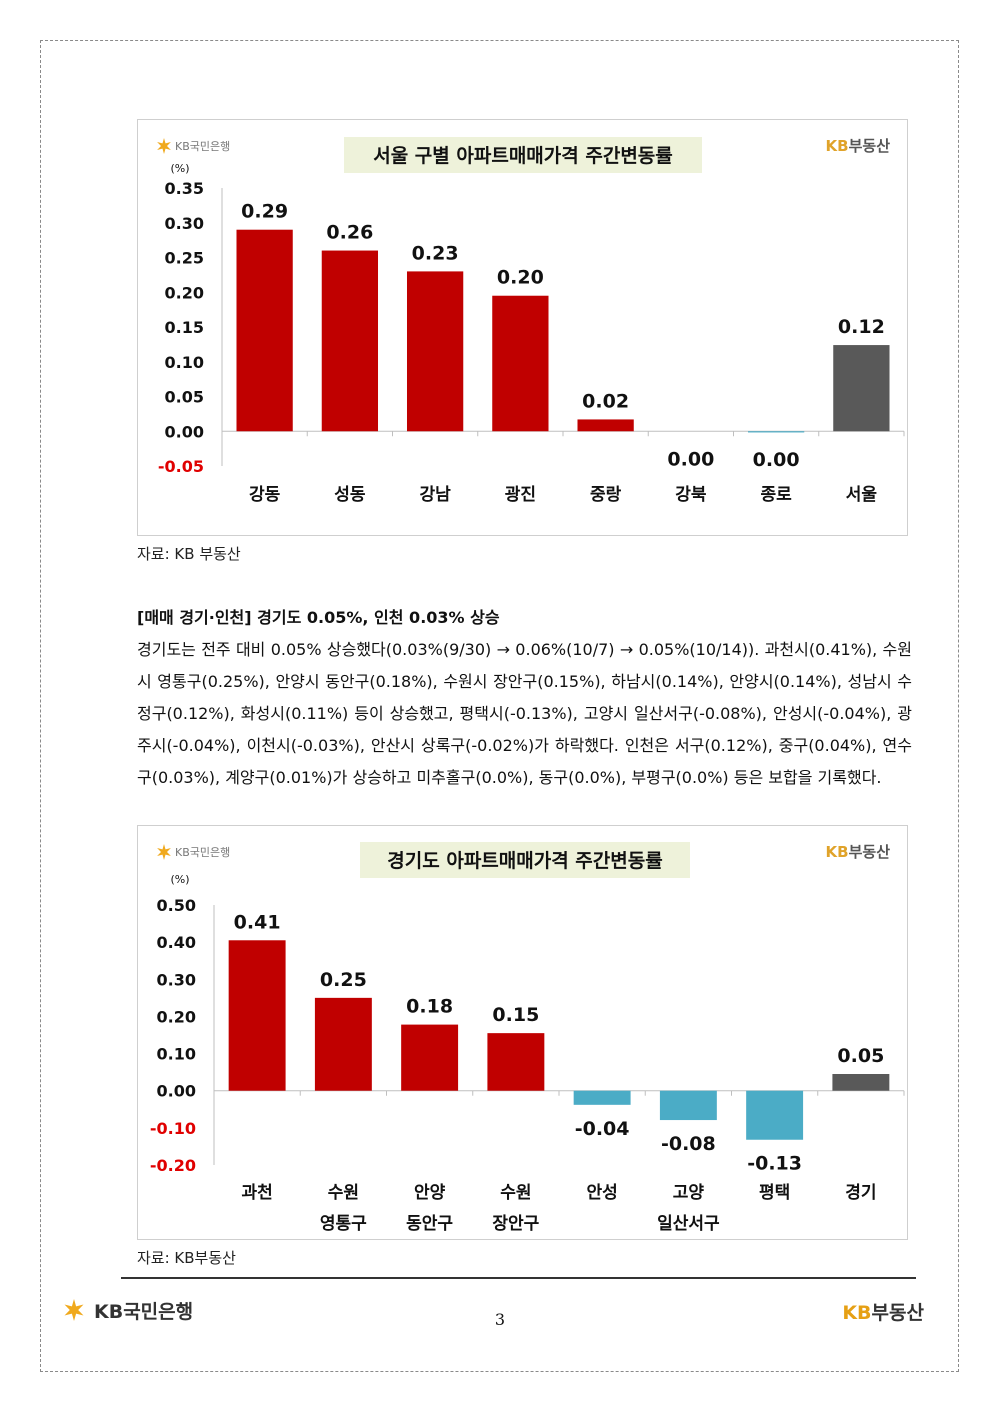 Image resolution: width=1000 pixels, height=1414 pixels. I want to click on category-label: 일산서구, so click(688, 1224).